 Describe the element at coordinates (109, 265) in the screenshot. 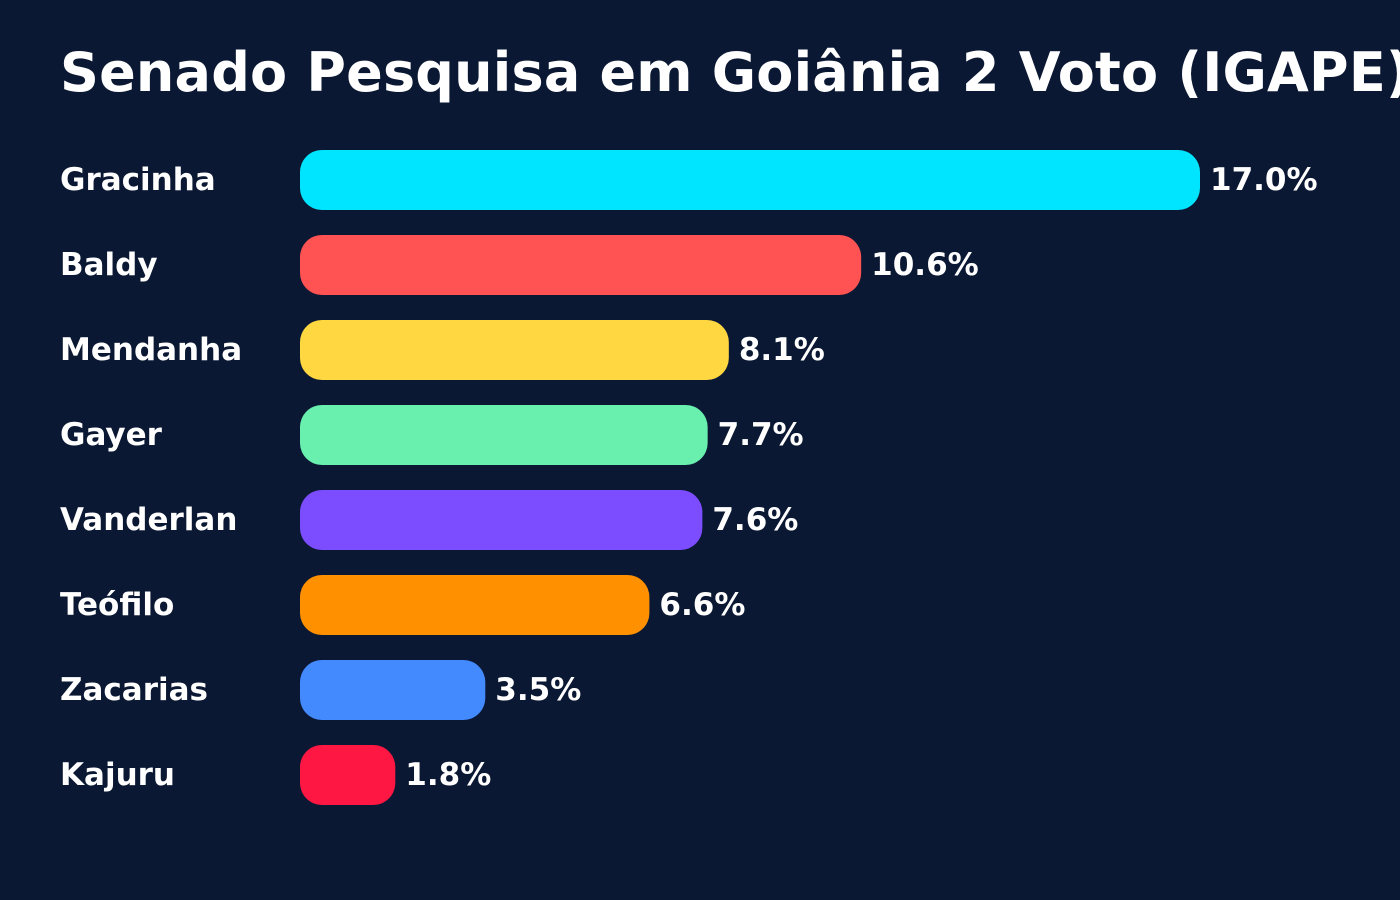

I see `category-label: Baldy` at that location.